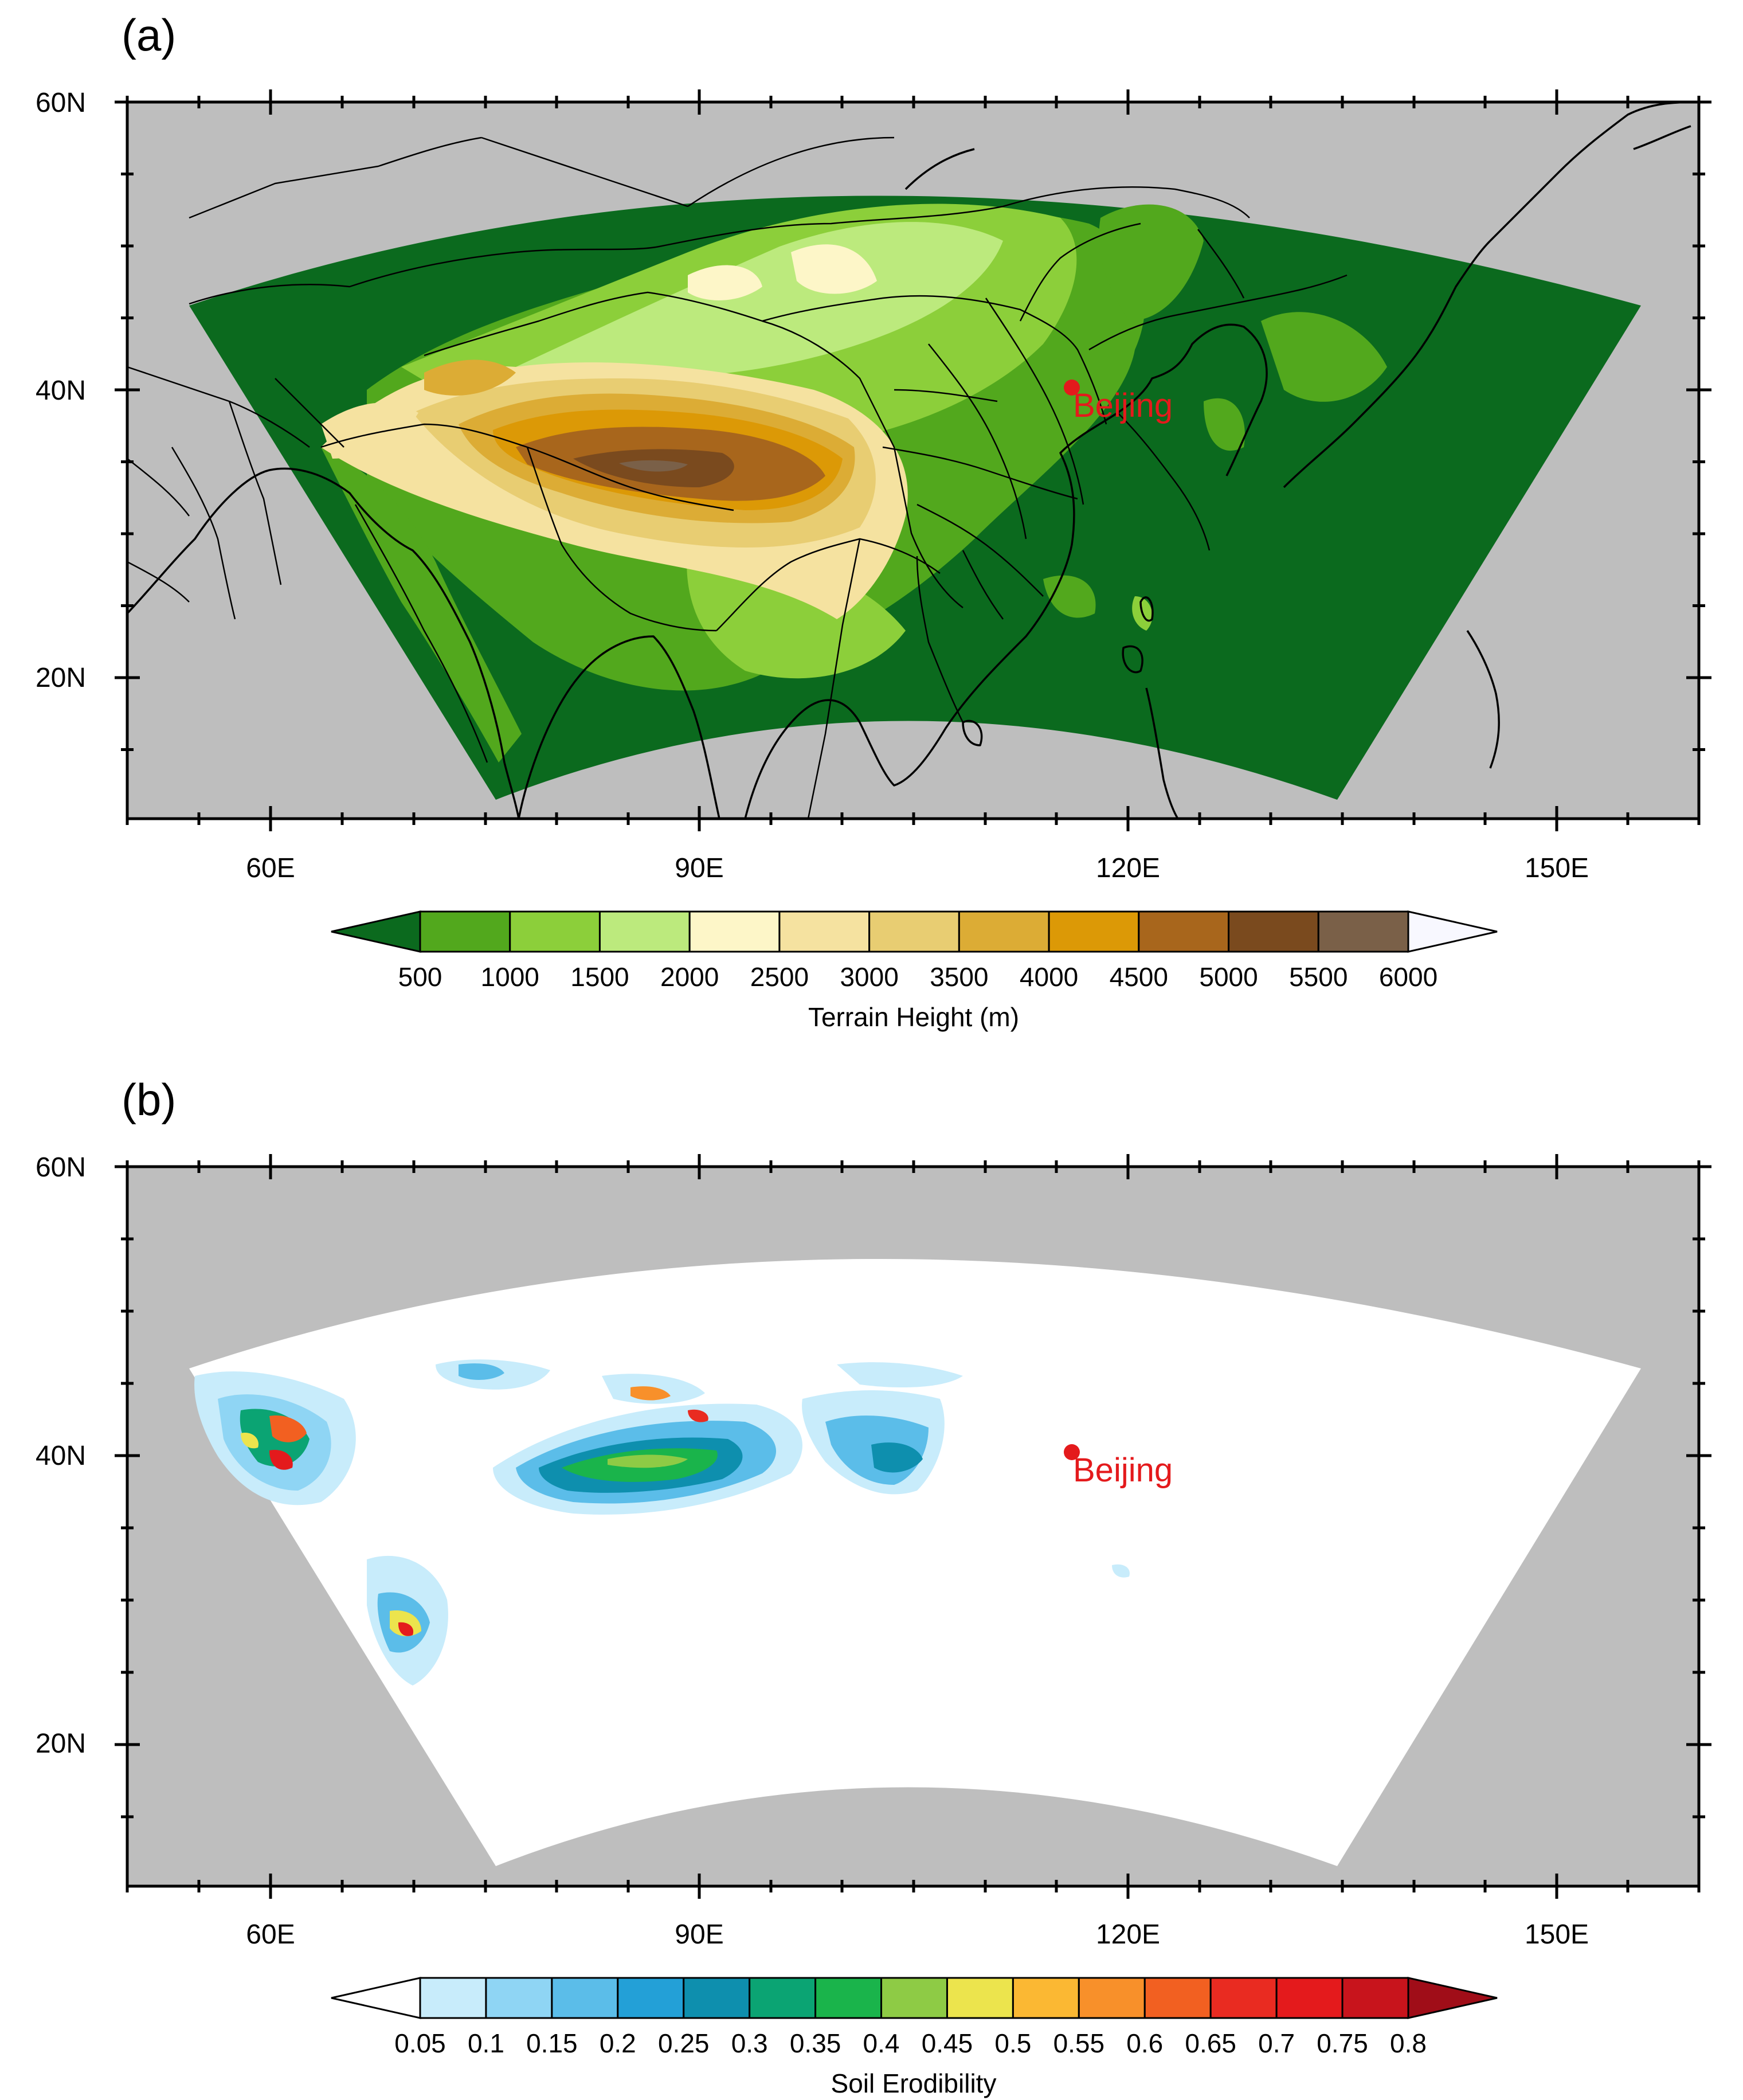 Image resolution: width=1743 pixels, height=2100 pixels. What do you see at coordinates (149, 1099) in the screenshot?
I see `panel-b-label: (b)` at bounding box center [149, 1099].